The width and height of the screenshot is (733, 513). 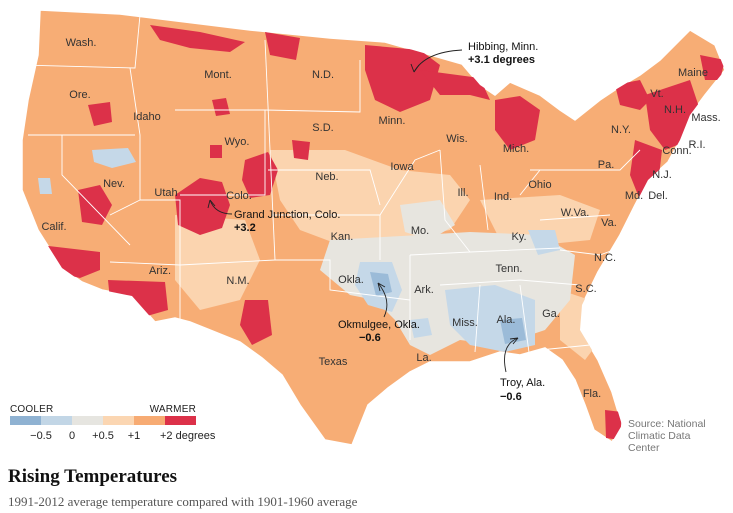 What do you see at coordinates (165, 193) in the screenshot?
I see `state-label-utah: Utah` at bounding box center [165, 193].